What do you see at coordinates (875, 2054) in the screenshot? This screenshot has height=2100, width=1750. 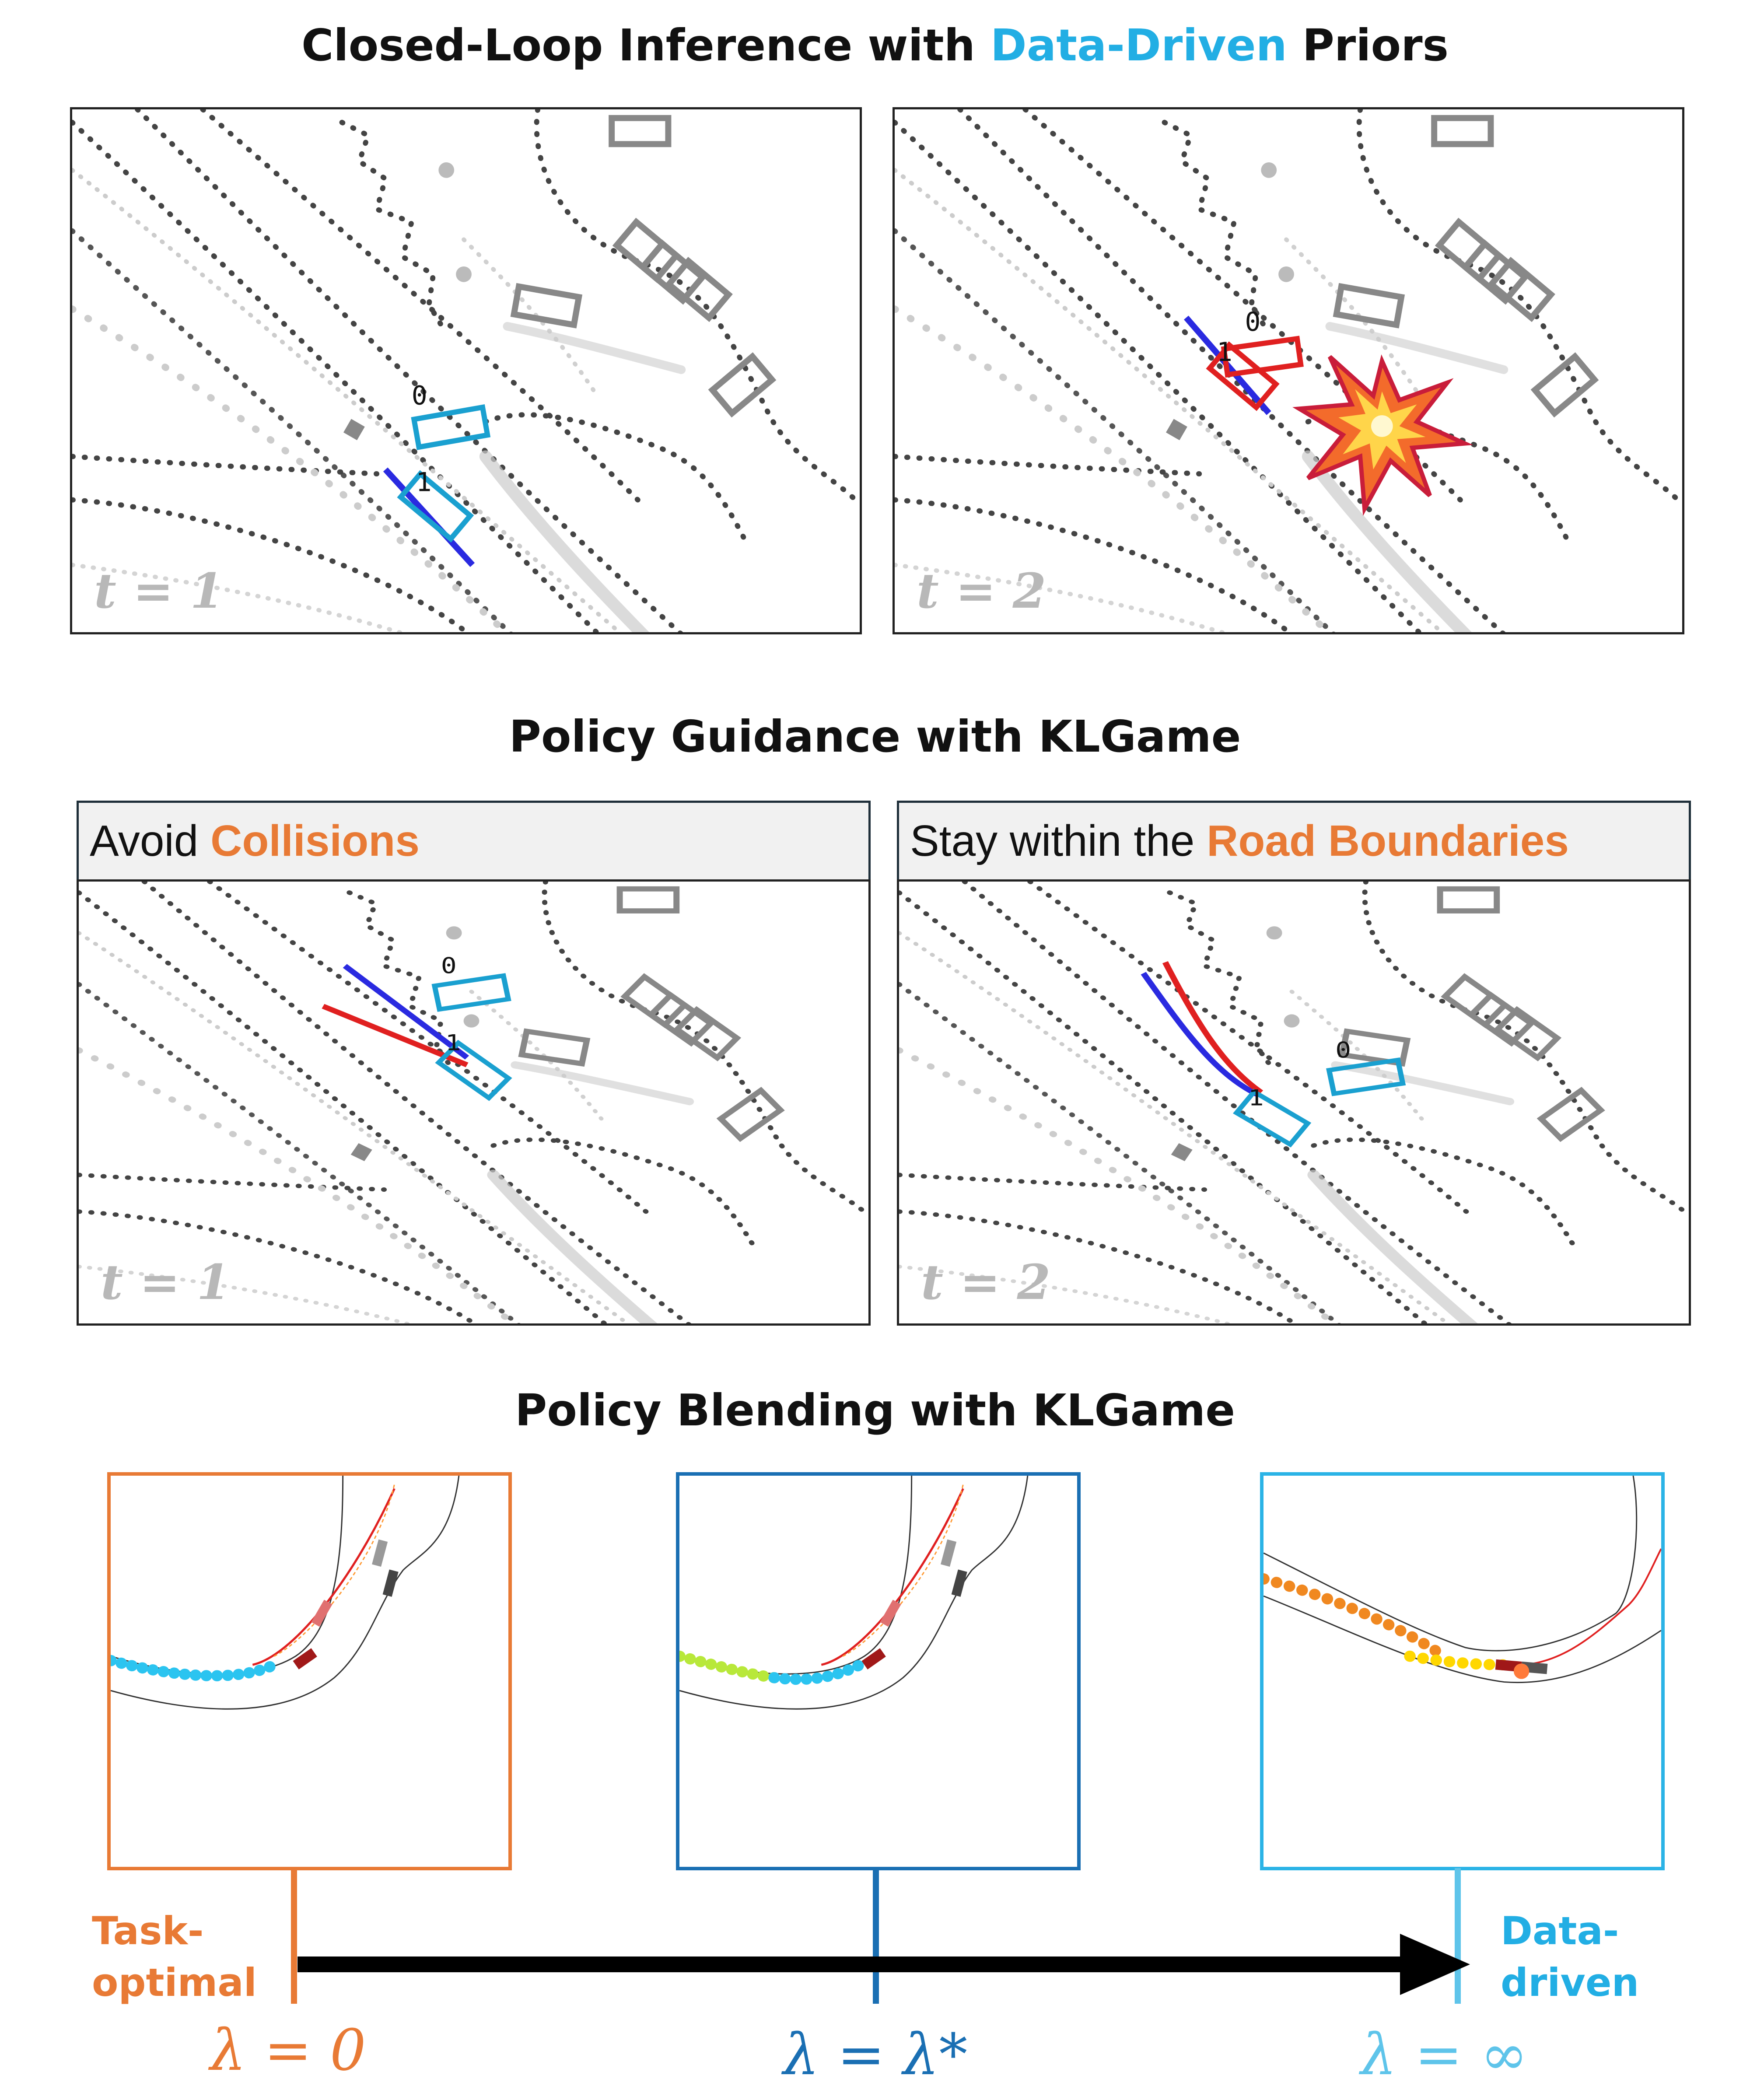 I see `lambda-star: λ = λ*` at bounding box center [875, 2054].